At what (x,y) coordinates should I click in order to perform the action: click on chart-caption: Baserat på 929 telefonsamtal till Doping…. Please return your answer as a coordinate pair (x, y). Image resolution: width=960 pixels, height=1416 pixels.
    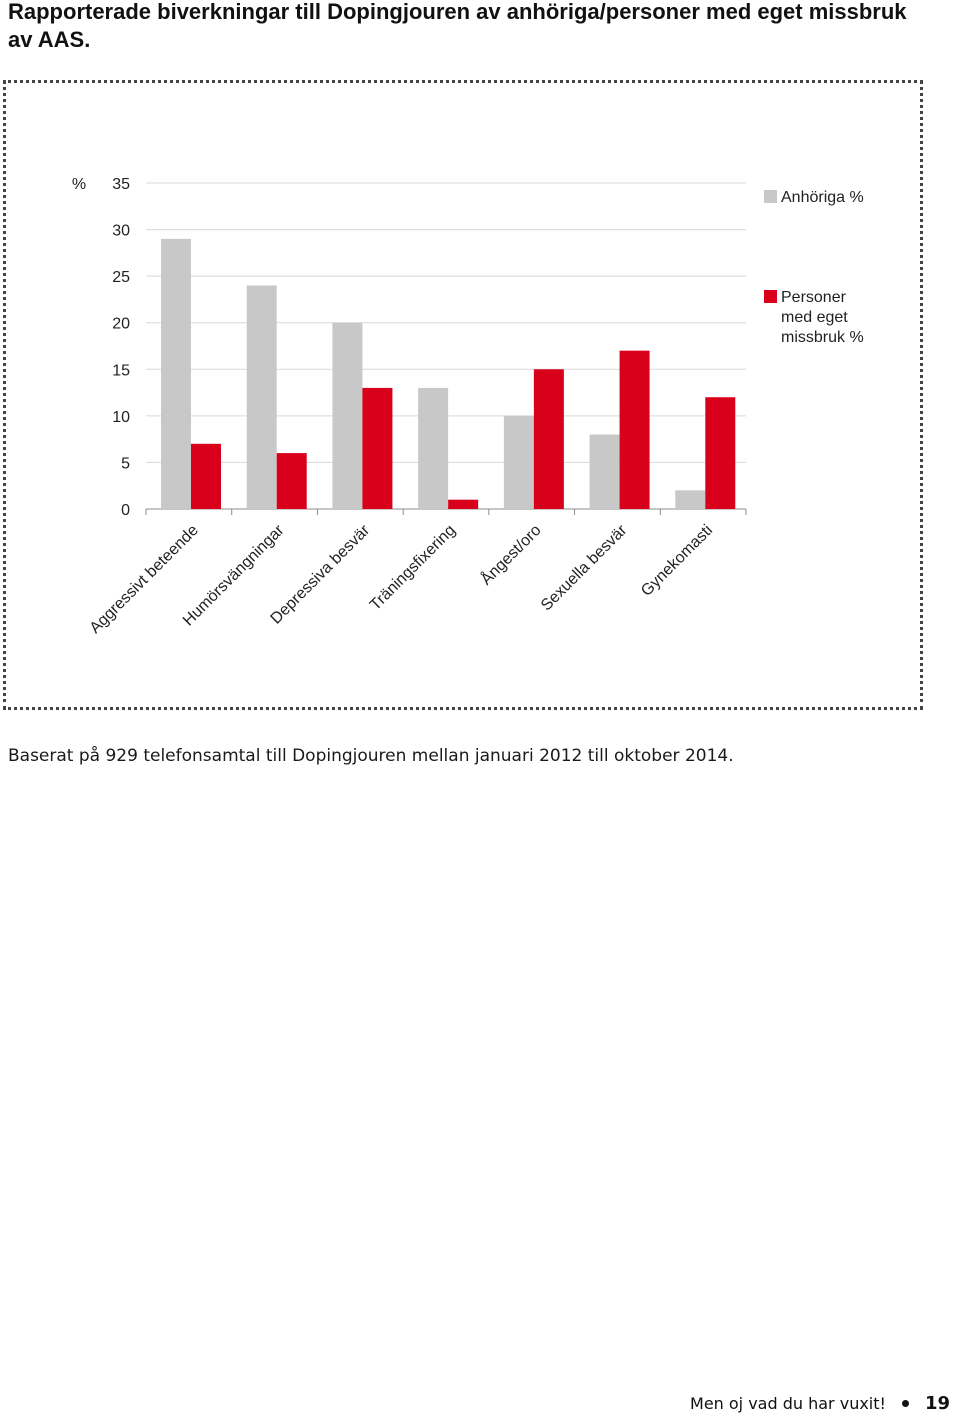
    Looking at the image, I should click on (371, 756).